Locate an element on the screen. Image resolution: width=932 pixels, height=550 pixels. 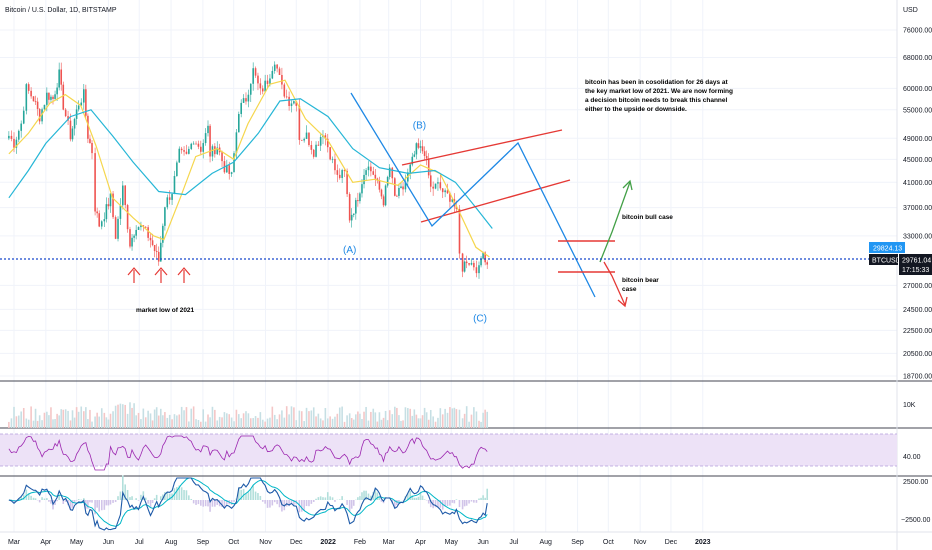
wave-label-1: (B) is located at coordinates (419, 125).